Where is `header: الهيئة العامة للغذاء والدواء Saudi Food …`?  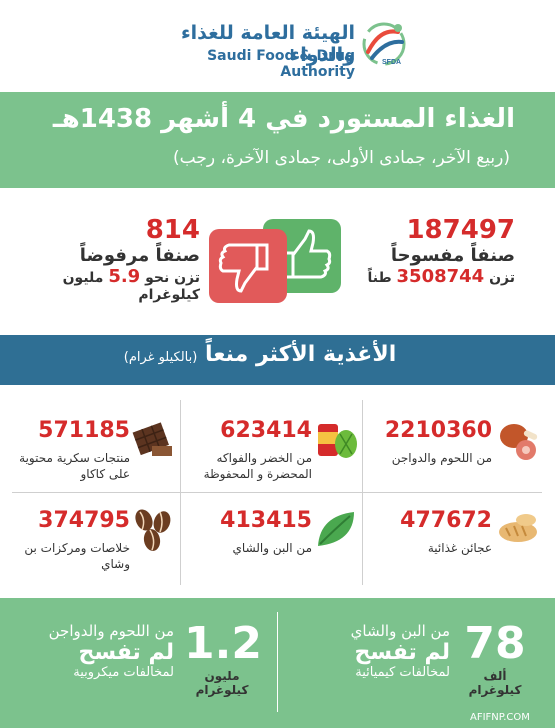 header: الهيئة العامة للغذاء والدواء Saudi Food … is located at coordinates (277, 46).